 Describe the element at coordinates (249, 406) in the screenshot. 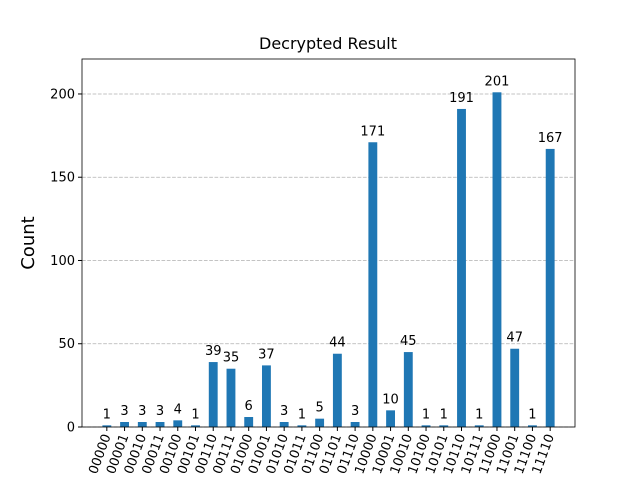

I see `value-label: 6` at that location.